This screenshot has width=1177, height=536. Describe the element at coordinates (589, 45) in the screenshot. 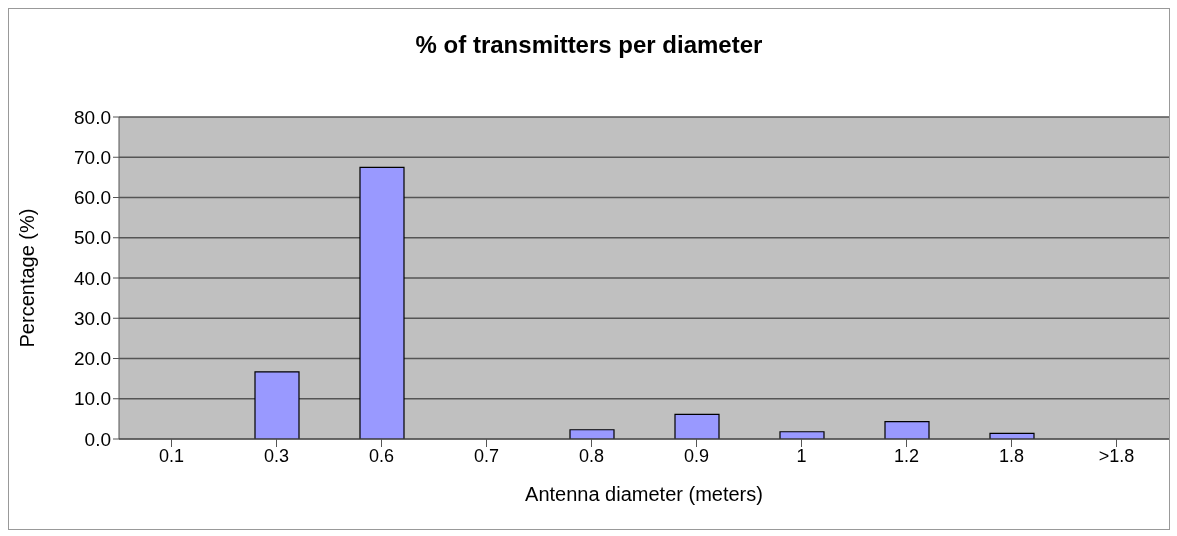

I see `chart-title: % of transmitters per diameter` at that location.